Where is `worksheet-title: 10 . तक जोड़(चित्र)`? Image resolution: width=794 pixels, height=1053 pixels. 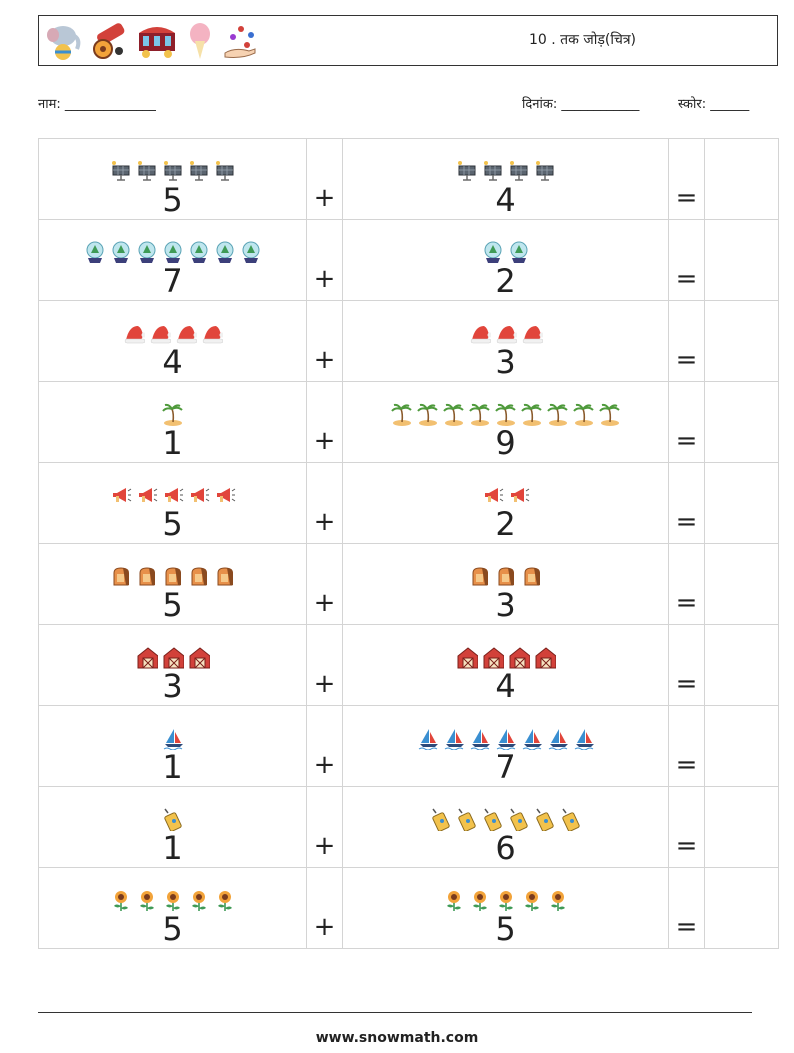 worksheet-title: 10 . तक जोड़(चित्र) is located at coordinates (583, 40).